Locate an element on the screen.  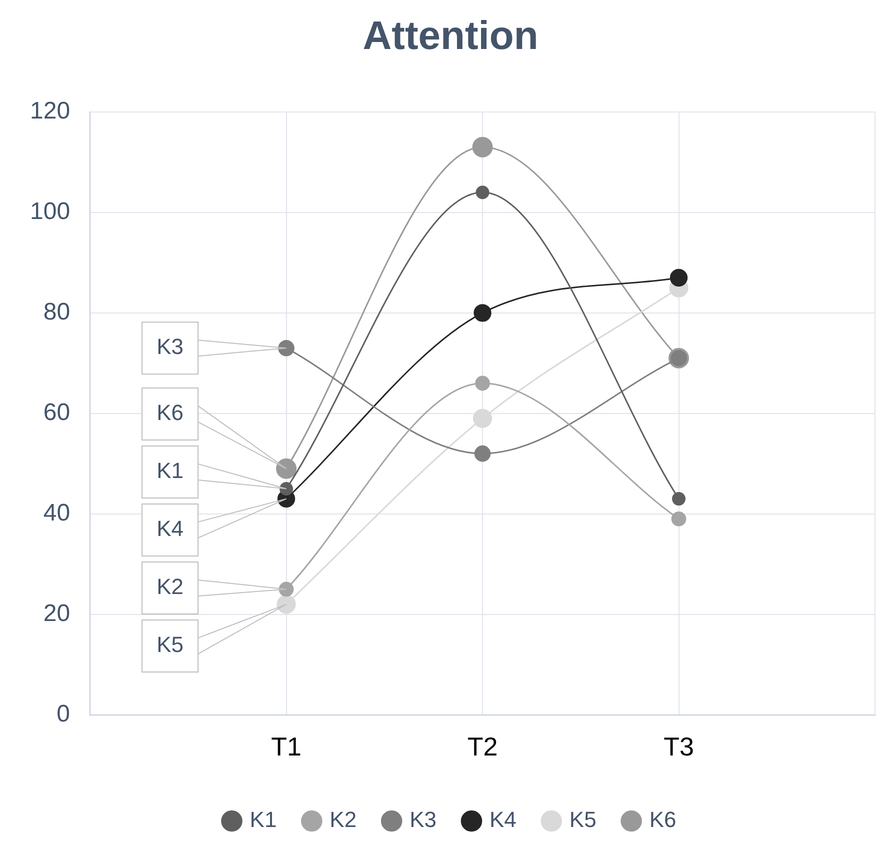
legend-label: K5 is located at coordinates (582, 819).